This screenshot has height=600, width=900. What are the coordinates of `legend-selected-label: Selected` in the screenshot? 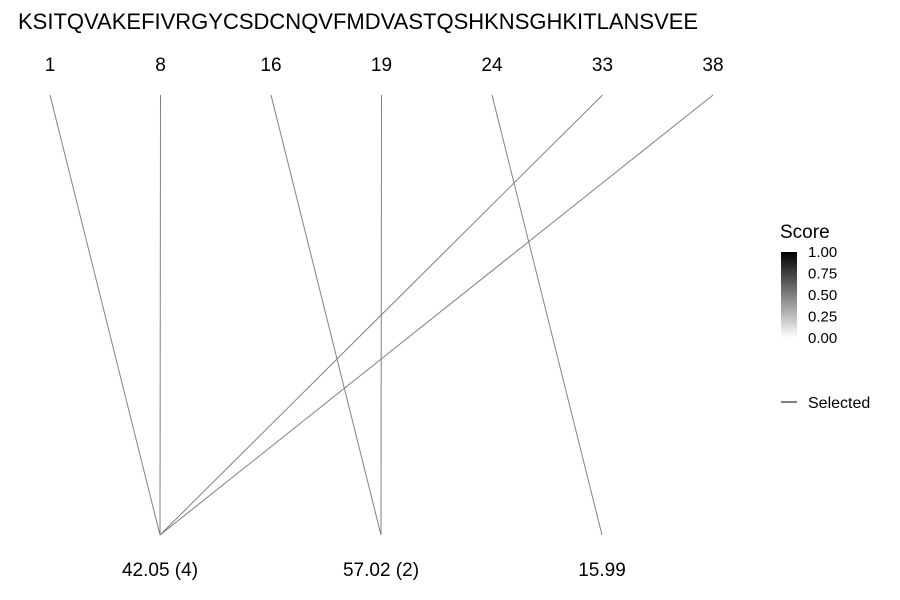 It's located at (839, 403).